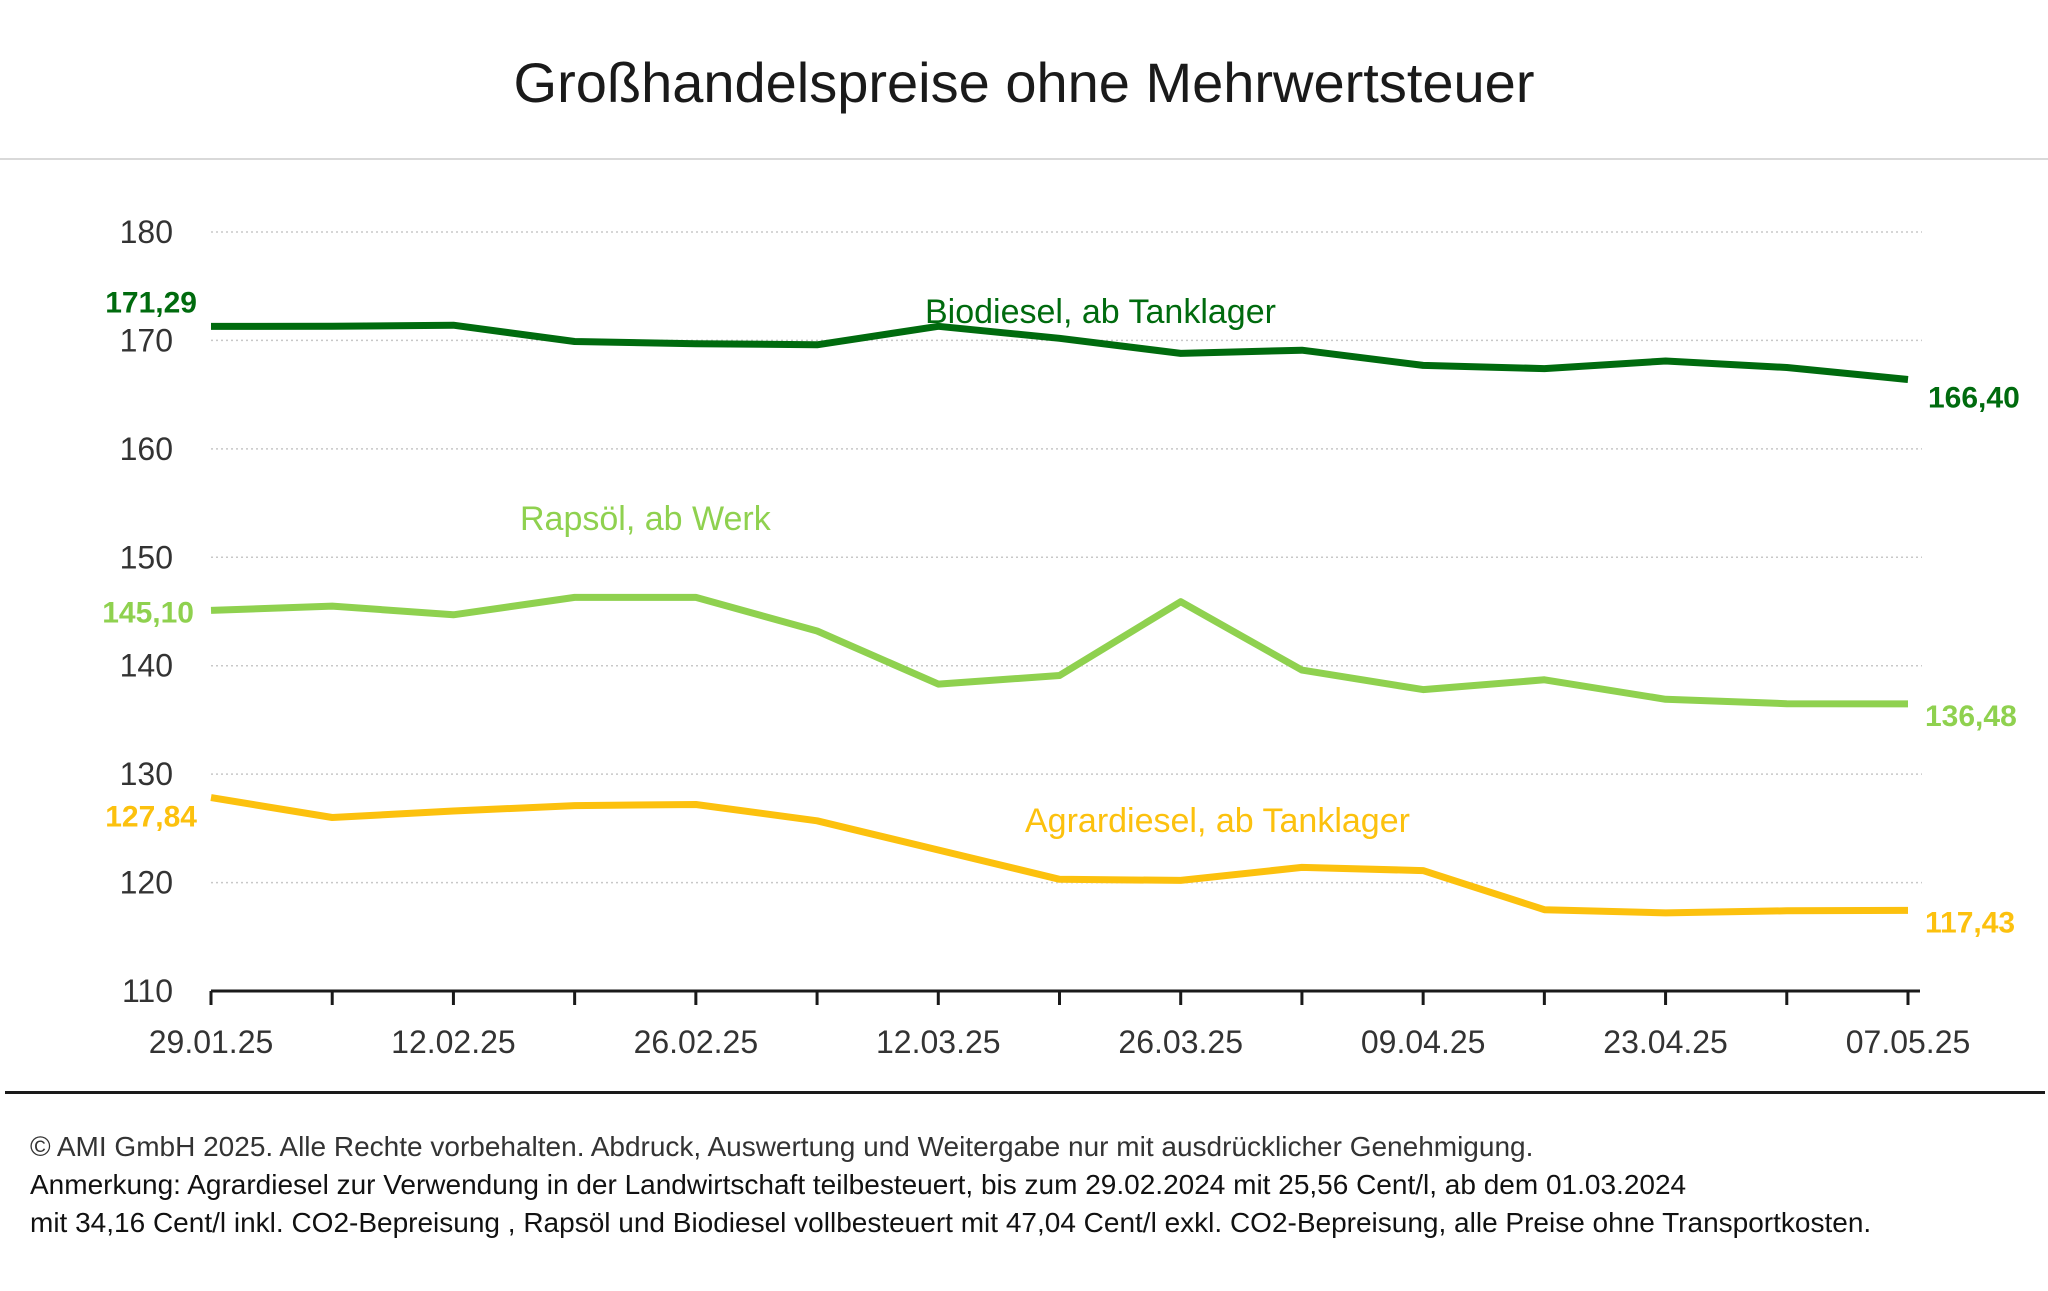 The height and width of the screenshot is (1291, 2048). What do you see at coordinates (938, 1042) in the screenshot?
I see `x-tick-label: 12.03.25` at bounding box center [938, 1042].